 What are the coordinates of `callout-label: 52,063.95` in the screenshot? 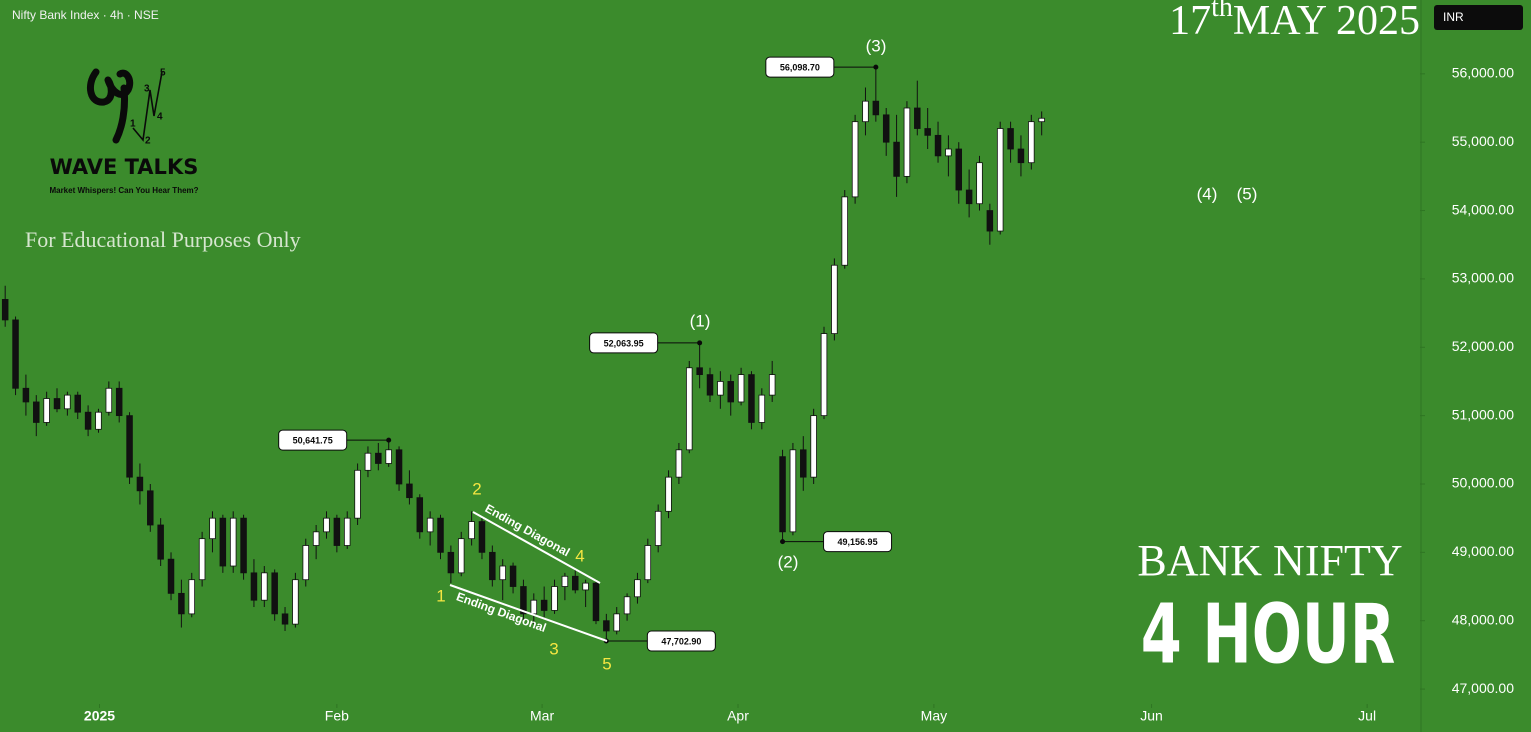 It's located at (624, 343).